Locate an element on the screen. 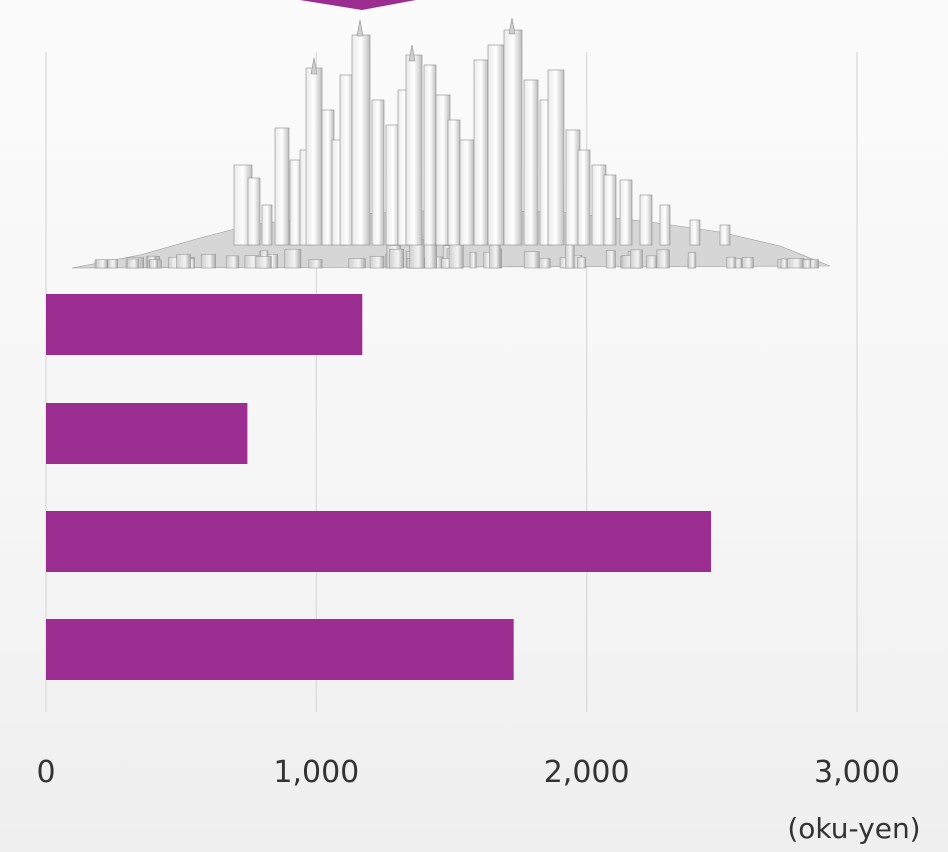 Image resolution: width=948 pixels, height=852 pixels. x-tick-label: 1,000 is located at coordinates (316, 772).